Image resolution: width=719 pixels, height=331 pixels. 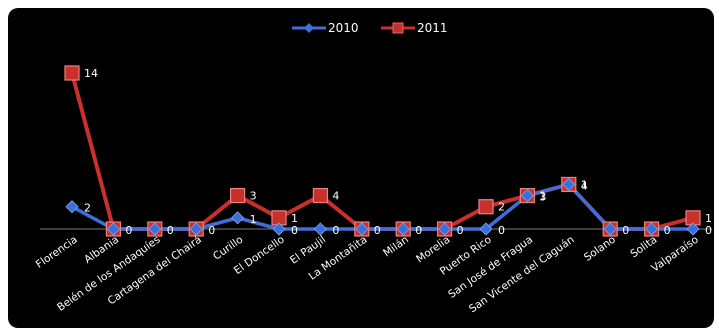 I want to click on data-label-2010: 3, so click(x=542, y=197).